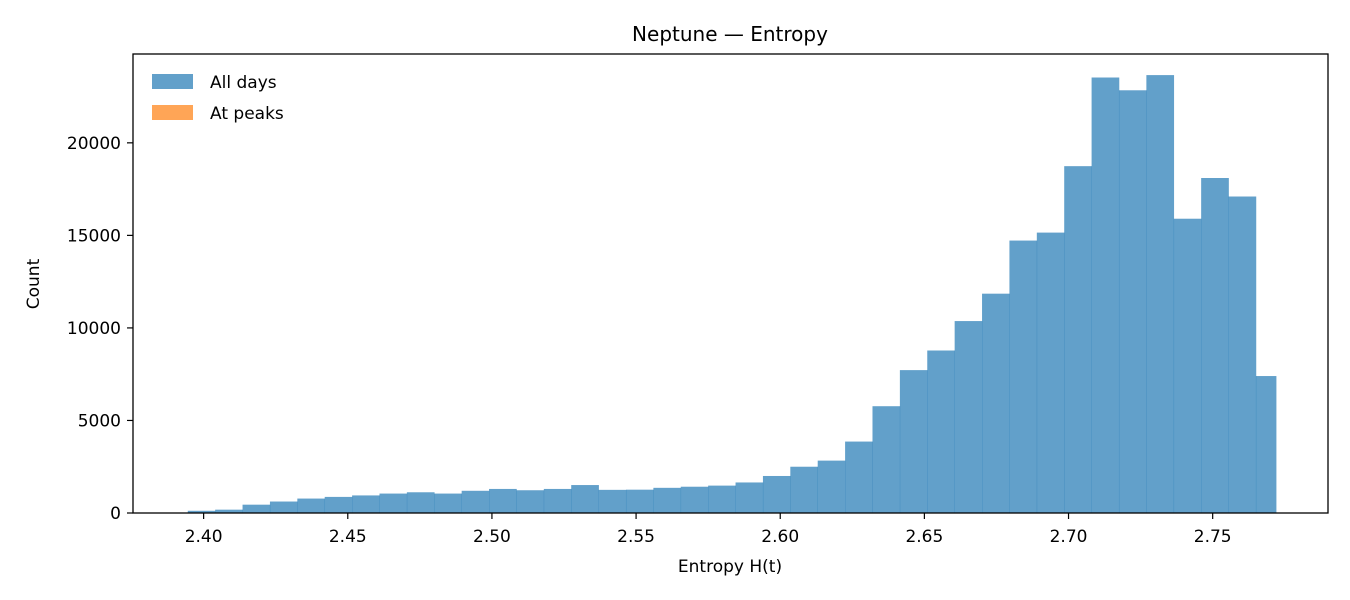 This screenshot has height=600, width=1350. Describe the element at coordinates (204, 537) in the screenshot. I see `x-tick-label: 2.40` at that location.